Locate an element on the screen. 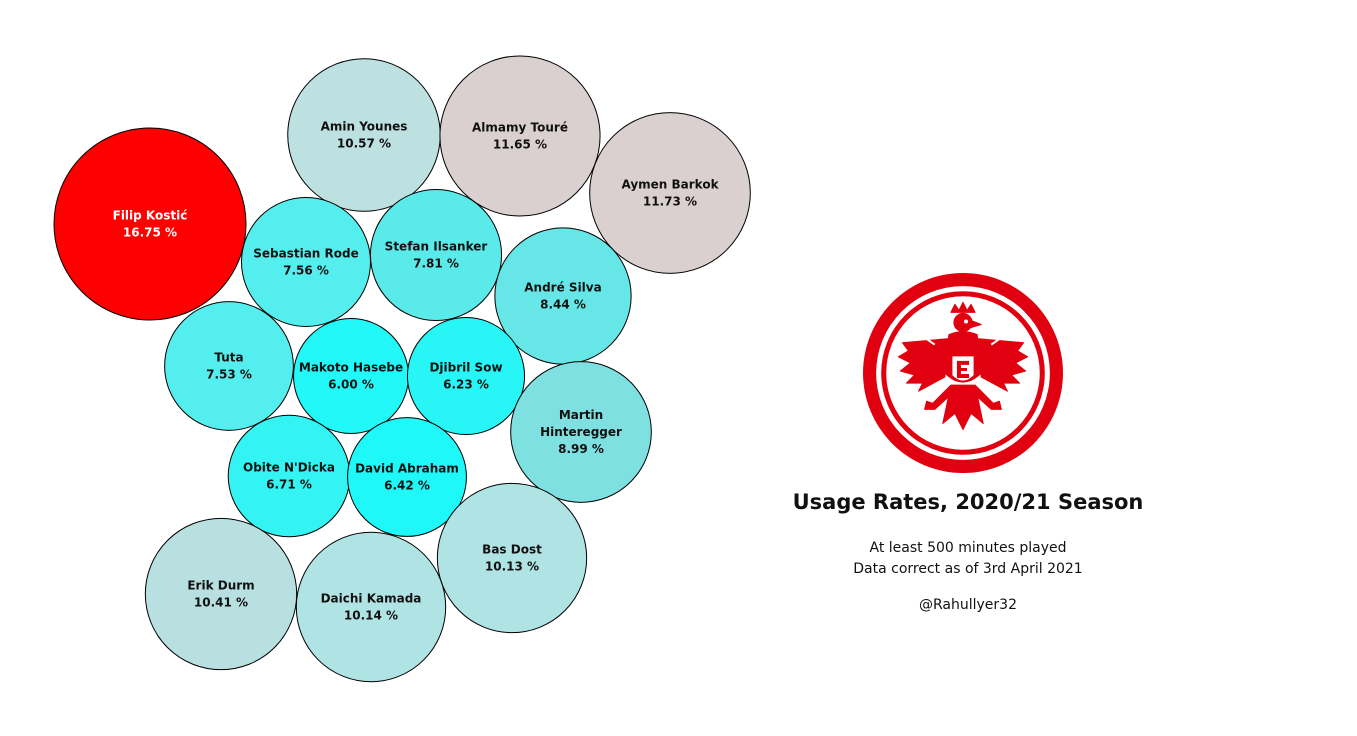 Image resolution: width=1357 pixels, height=736 pixels. bubble-name-label: Almamy Touré is located at coordinates (520, 128).